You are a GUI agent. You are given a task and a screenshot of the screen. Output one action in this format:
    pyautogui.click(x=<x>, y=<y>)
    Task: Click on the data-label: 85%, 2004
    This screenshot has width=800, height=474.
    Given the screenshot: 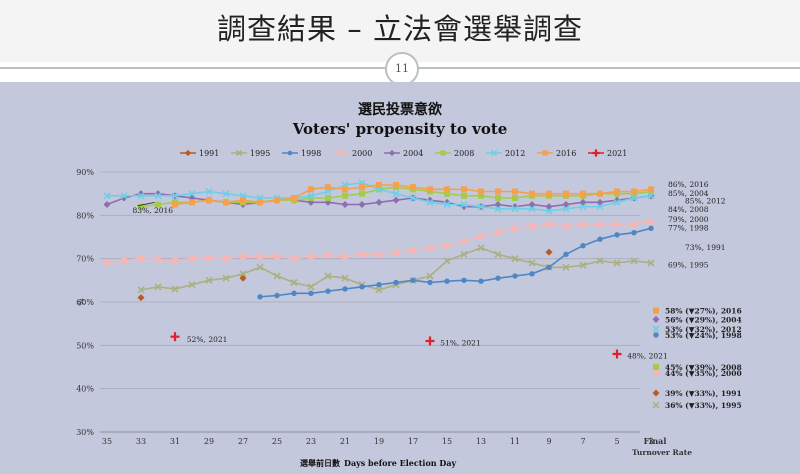 What is the action you would take?
    pyautogui.click(x=688, y=193)
    